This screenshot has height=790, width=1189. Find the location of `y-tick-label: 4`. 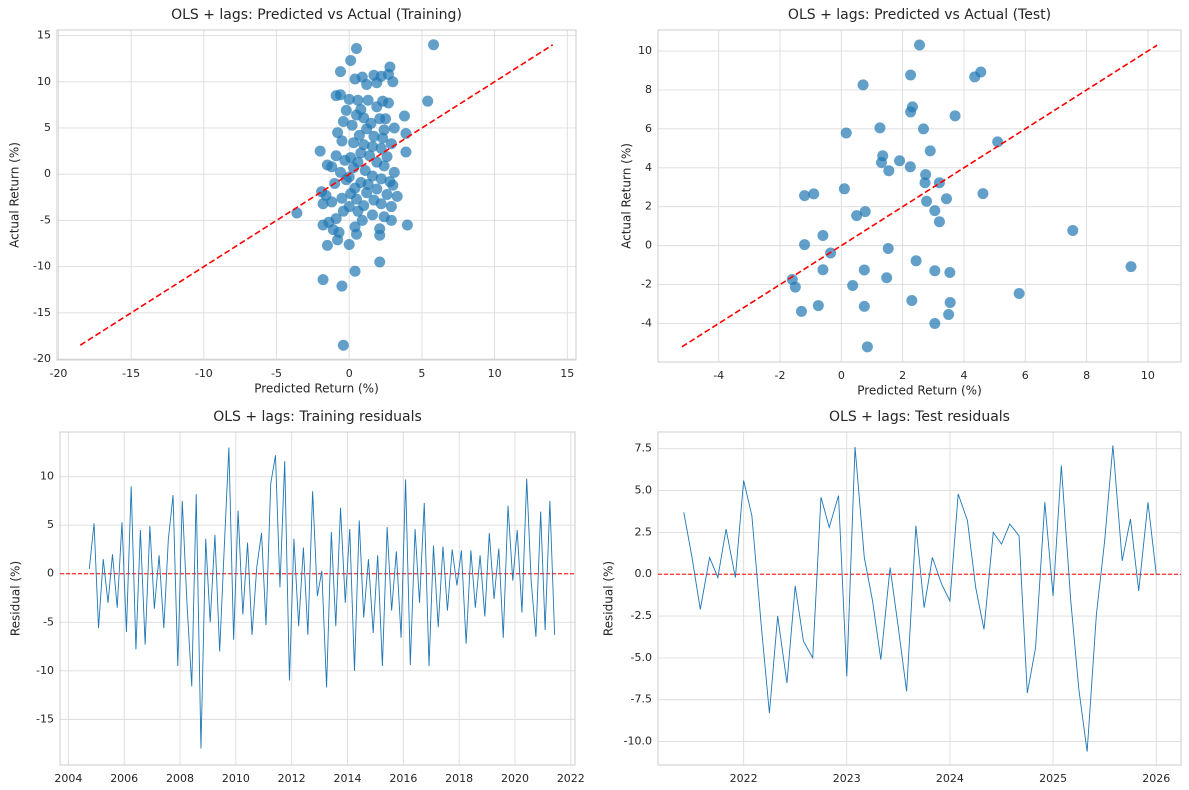

y-tick-label: 4 is located at coordinates (648, 167).